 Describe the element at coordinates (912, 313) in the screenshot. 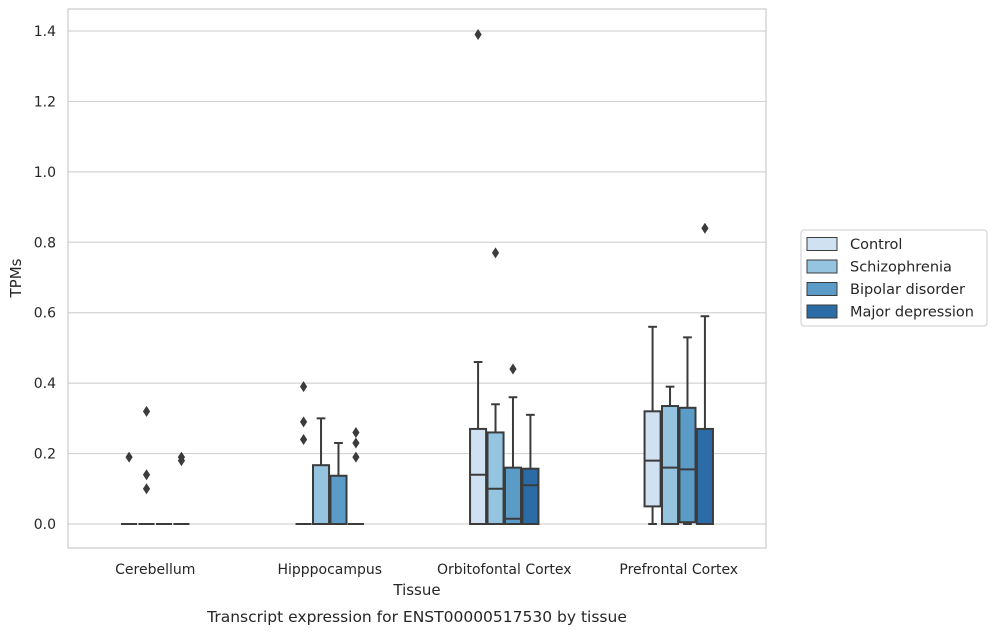

I see `legend-label: Major depression` at that location.